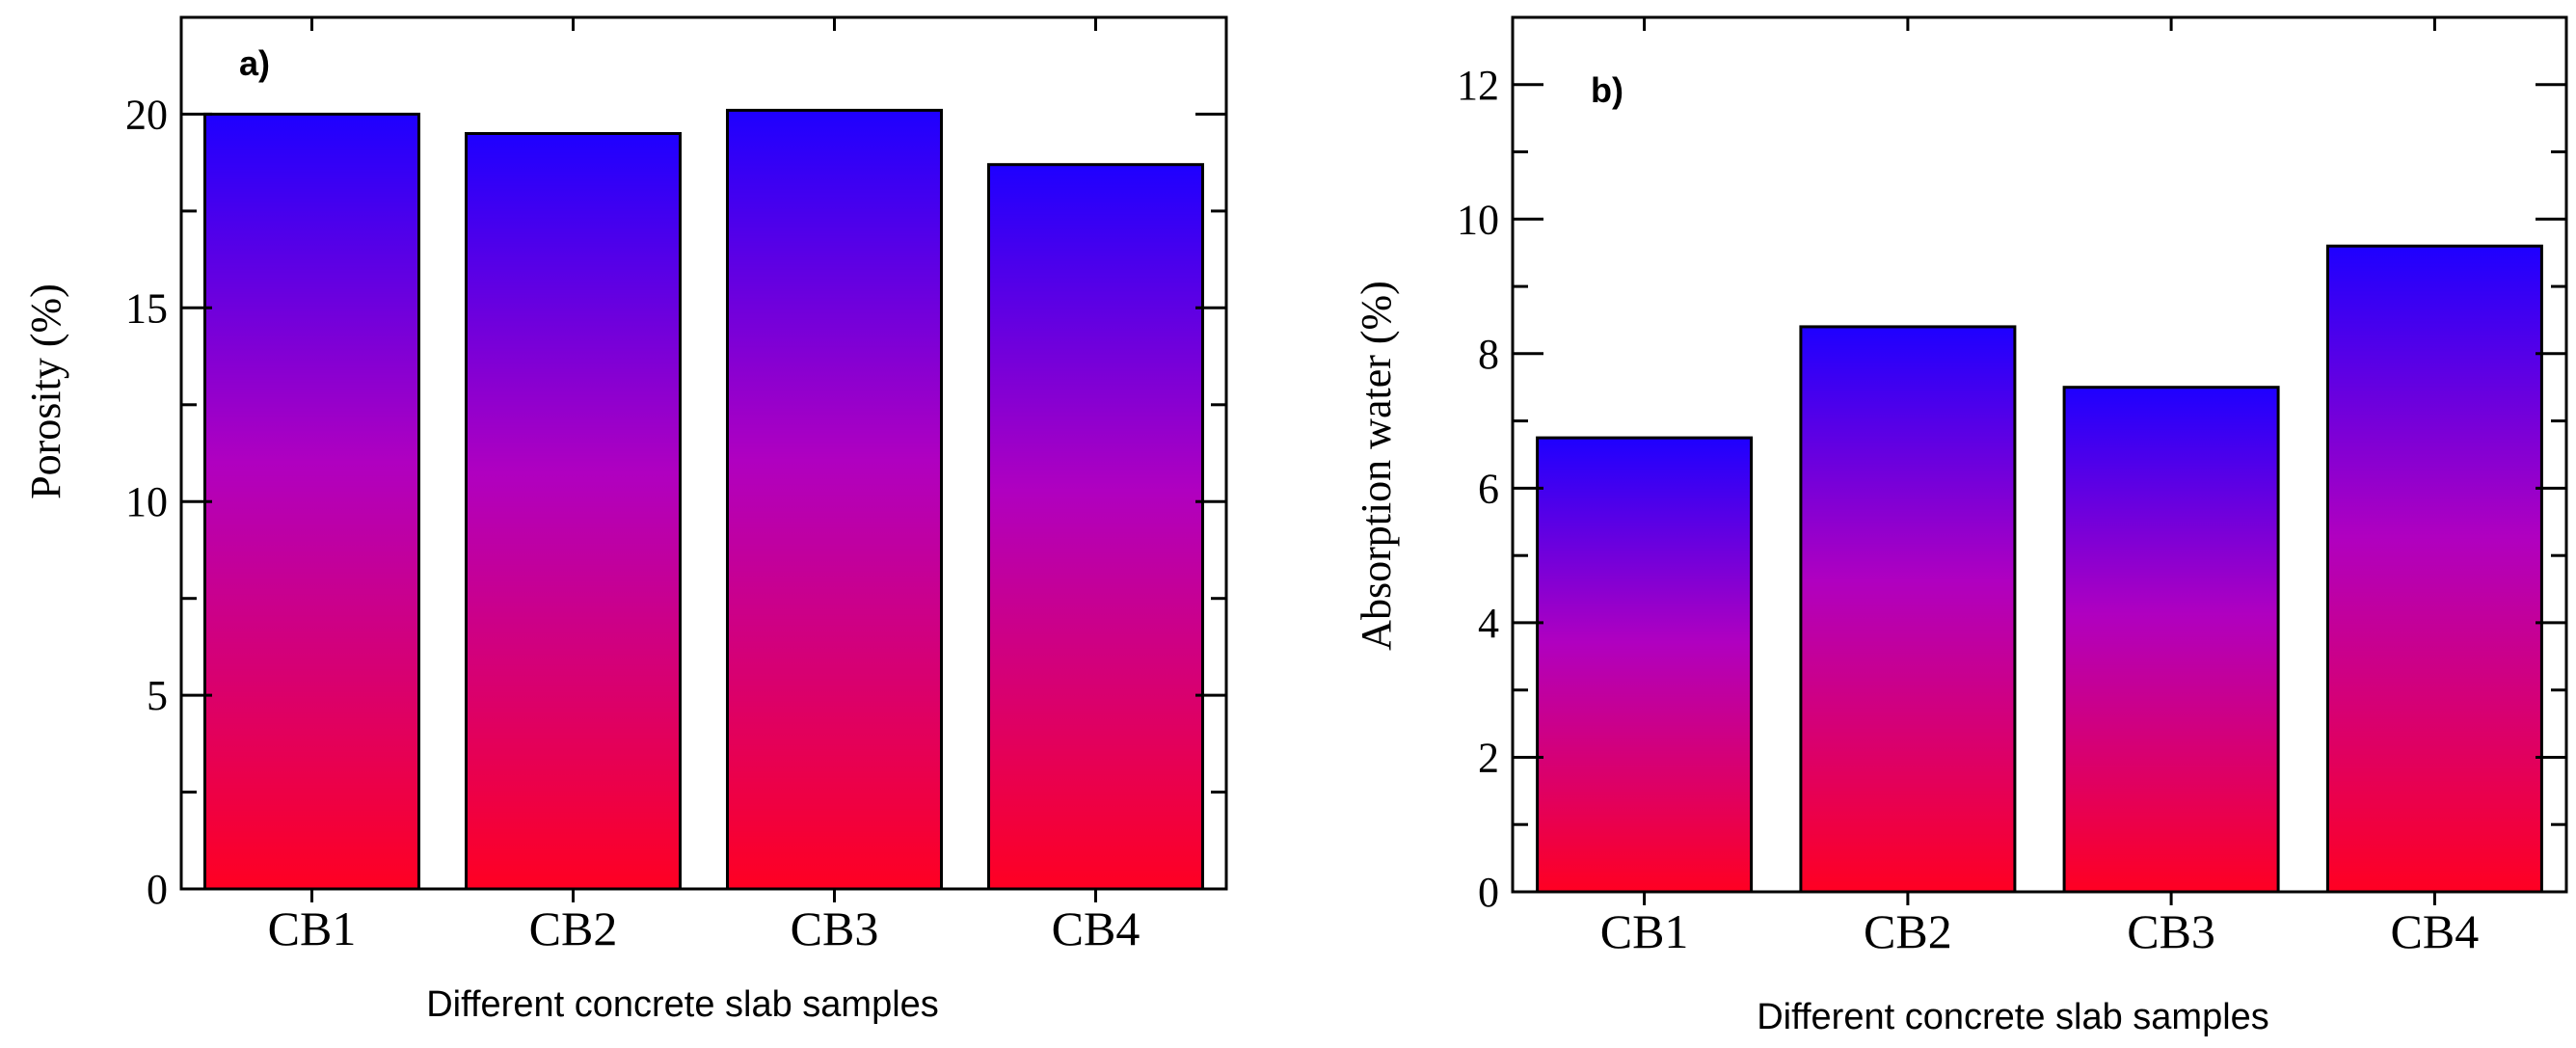 This screenshot has height=1048, width=2576. Describe the element at coordinates (1607, 90) in the screenshot. I see `panel-label-b: b)` at that location.